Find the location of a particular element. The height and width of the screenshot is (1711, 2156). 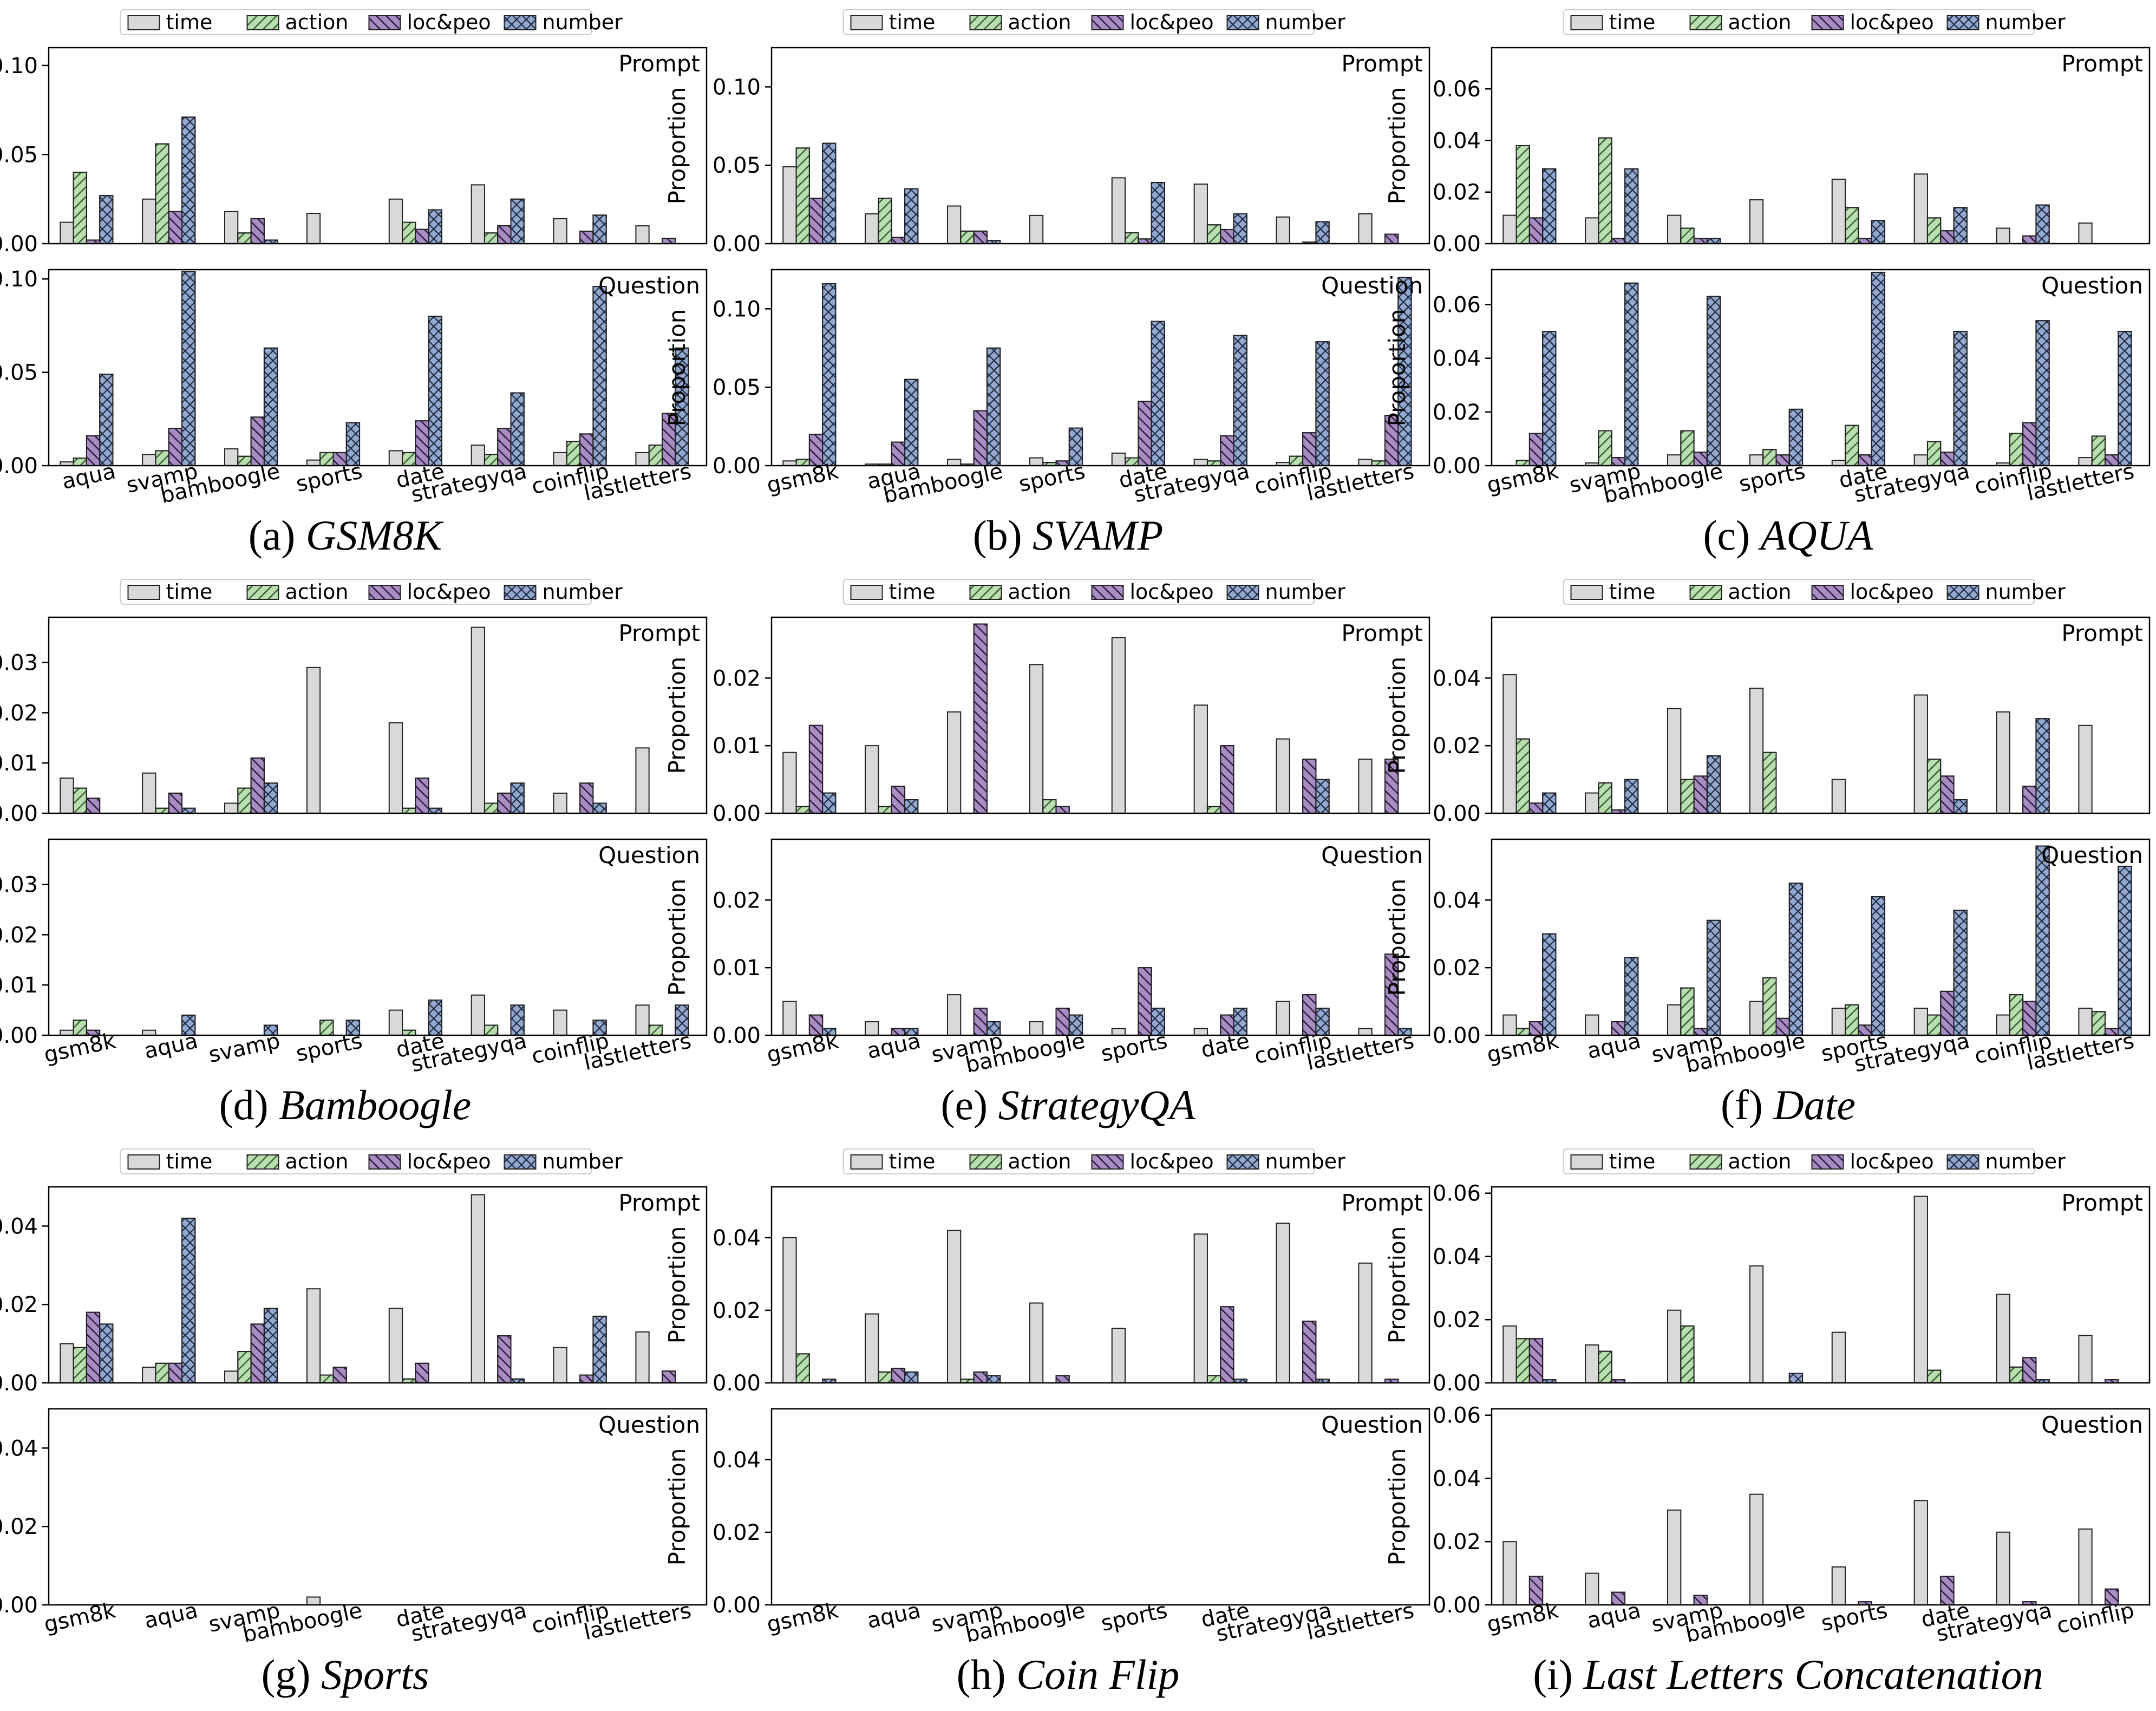

caption-title: StrategyQA is located at coordinates (1096, 1104).